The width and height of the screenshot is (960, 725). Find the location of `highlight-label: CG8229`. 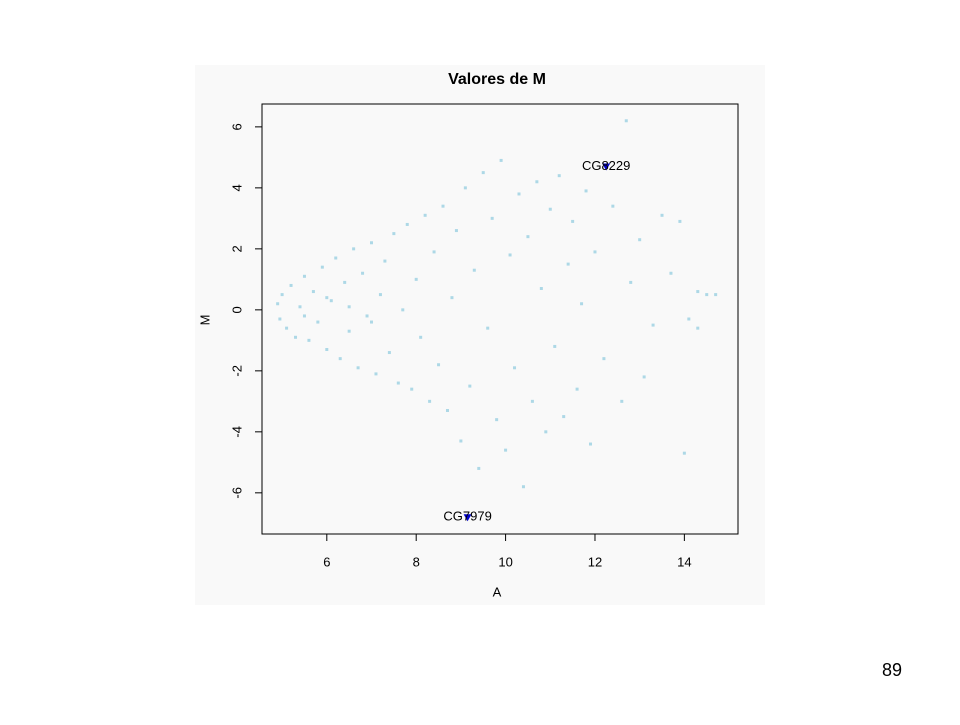

highlight-label: CG8229 is located at coordinates (606, 165).